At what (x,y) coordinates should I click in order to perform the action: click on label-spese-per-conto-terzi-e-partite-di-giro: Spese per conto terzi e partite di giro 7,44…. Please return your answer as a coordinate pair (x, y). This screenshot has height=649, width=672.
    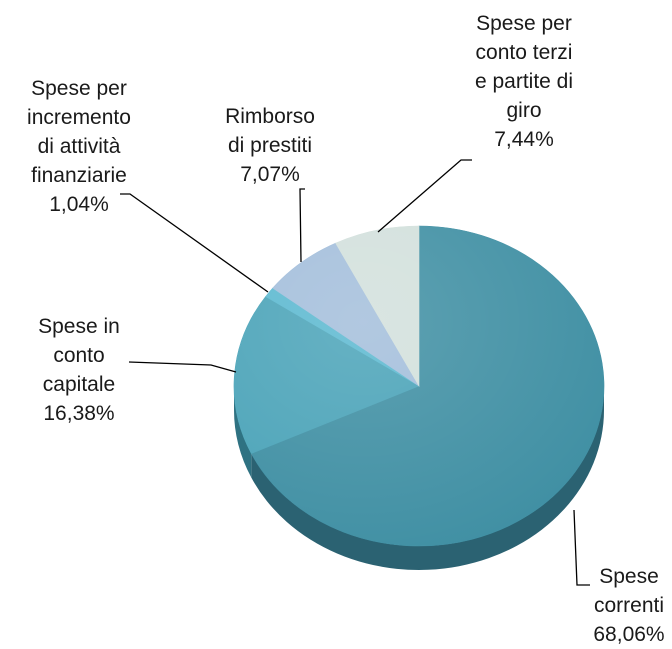
    Looking at the image, I should click on (524, 81).